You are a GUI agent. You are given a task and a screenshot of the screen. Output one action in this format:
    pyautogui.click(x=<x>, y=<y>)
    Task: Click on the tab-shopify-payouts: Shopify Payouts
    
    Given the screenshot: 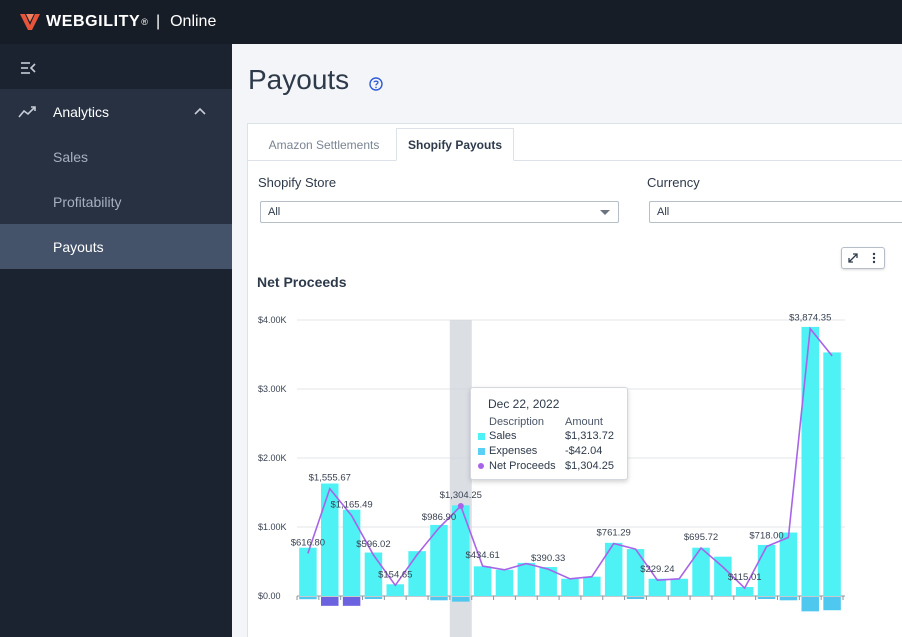 What is the action you would take?
    pyautogui.click(x=455, y=144)
    